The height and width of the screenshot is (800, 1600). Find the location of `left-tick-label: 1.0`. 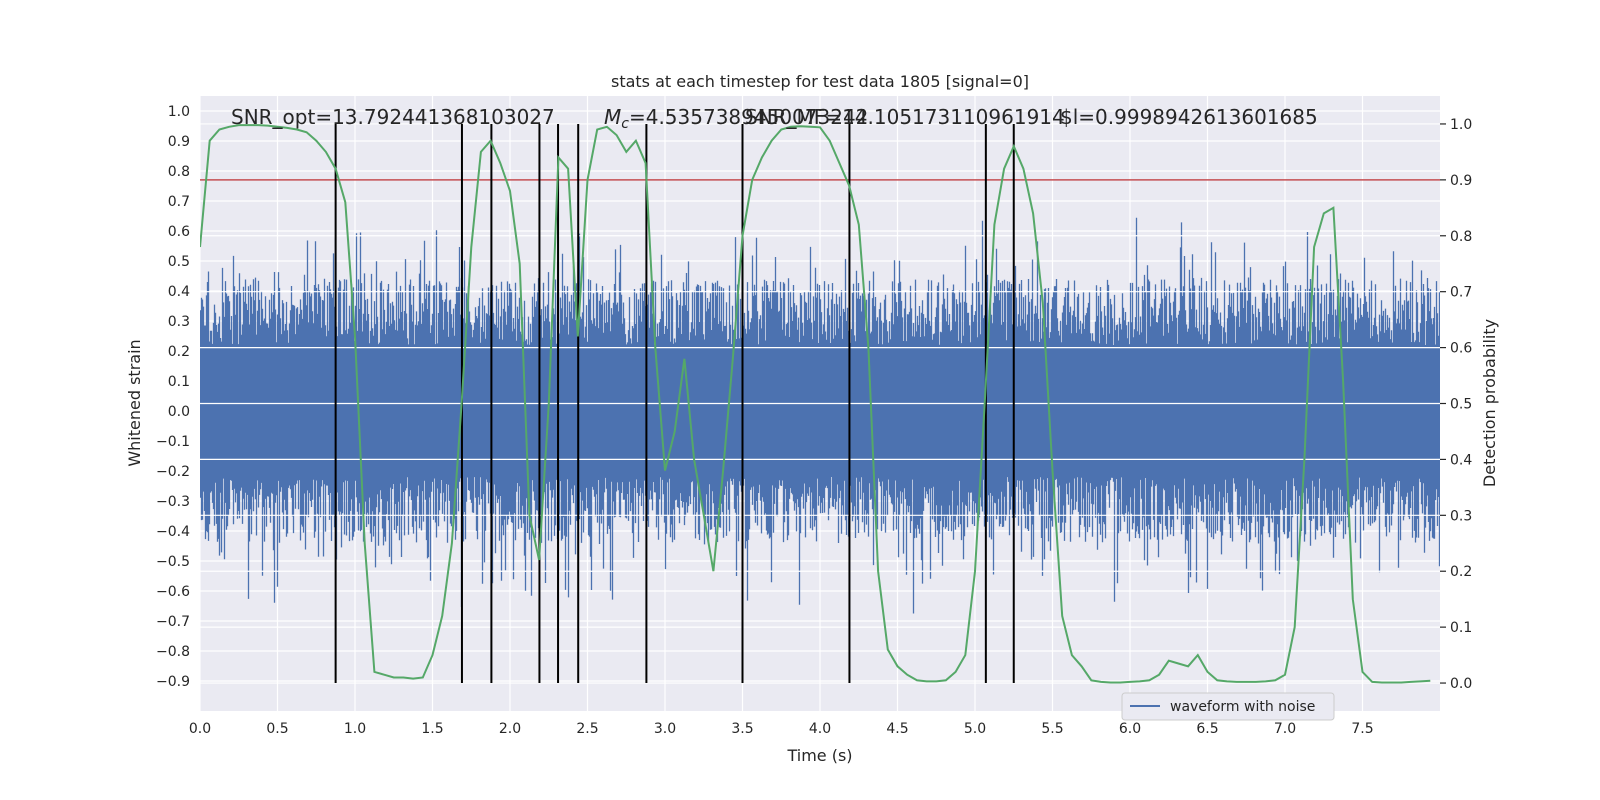

left-tick-label: 1.0 is located at coordinates (179, 112).